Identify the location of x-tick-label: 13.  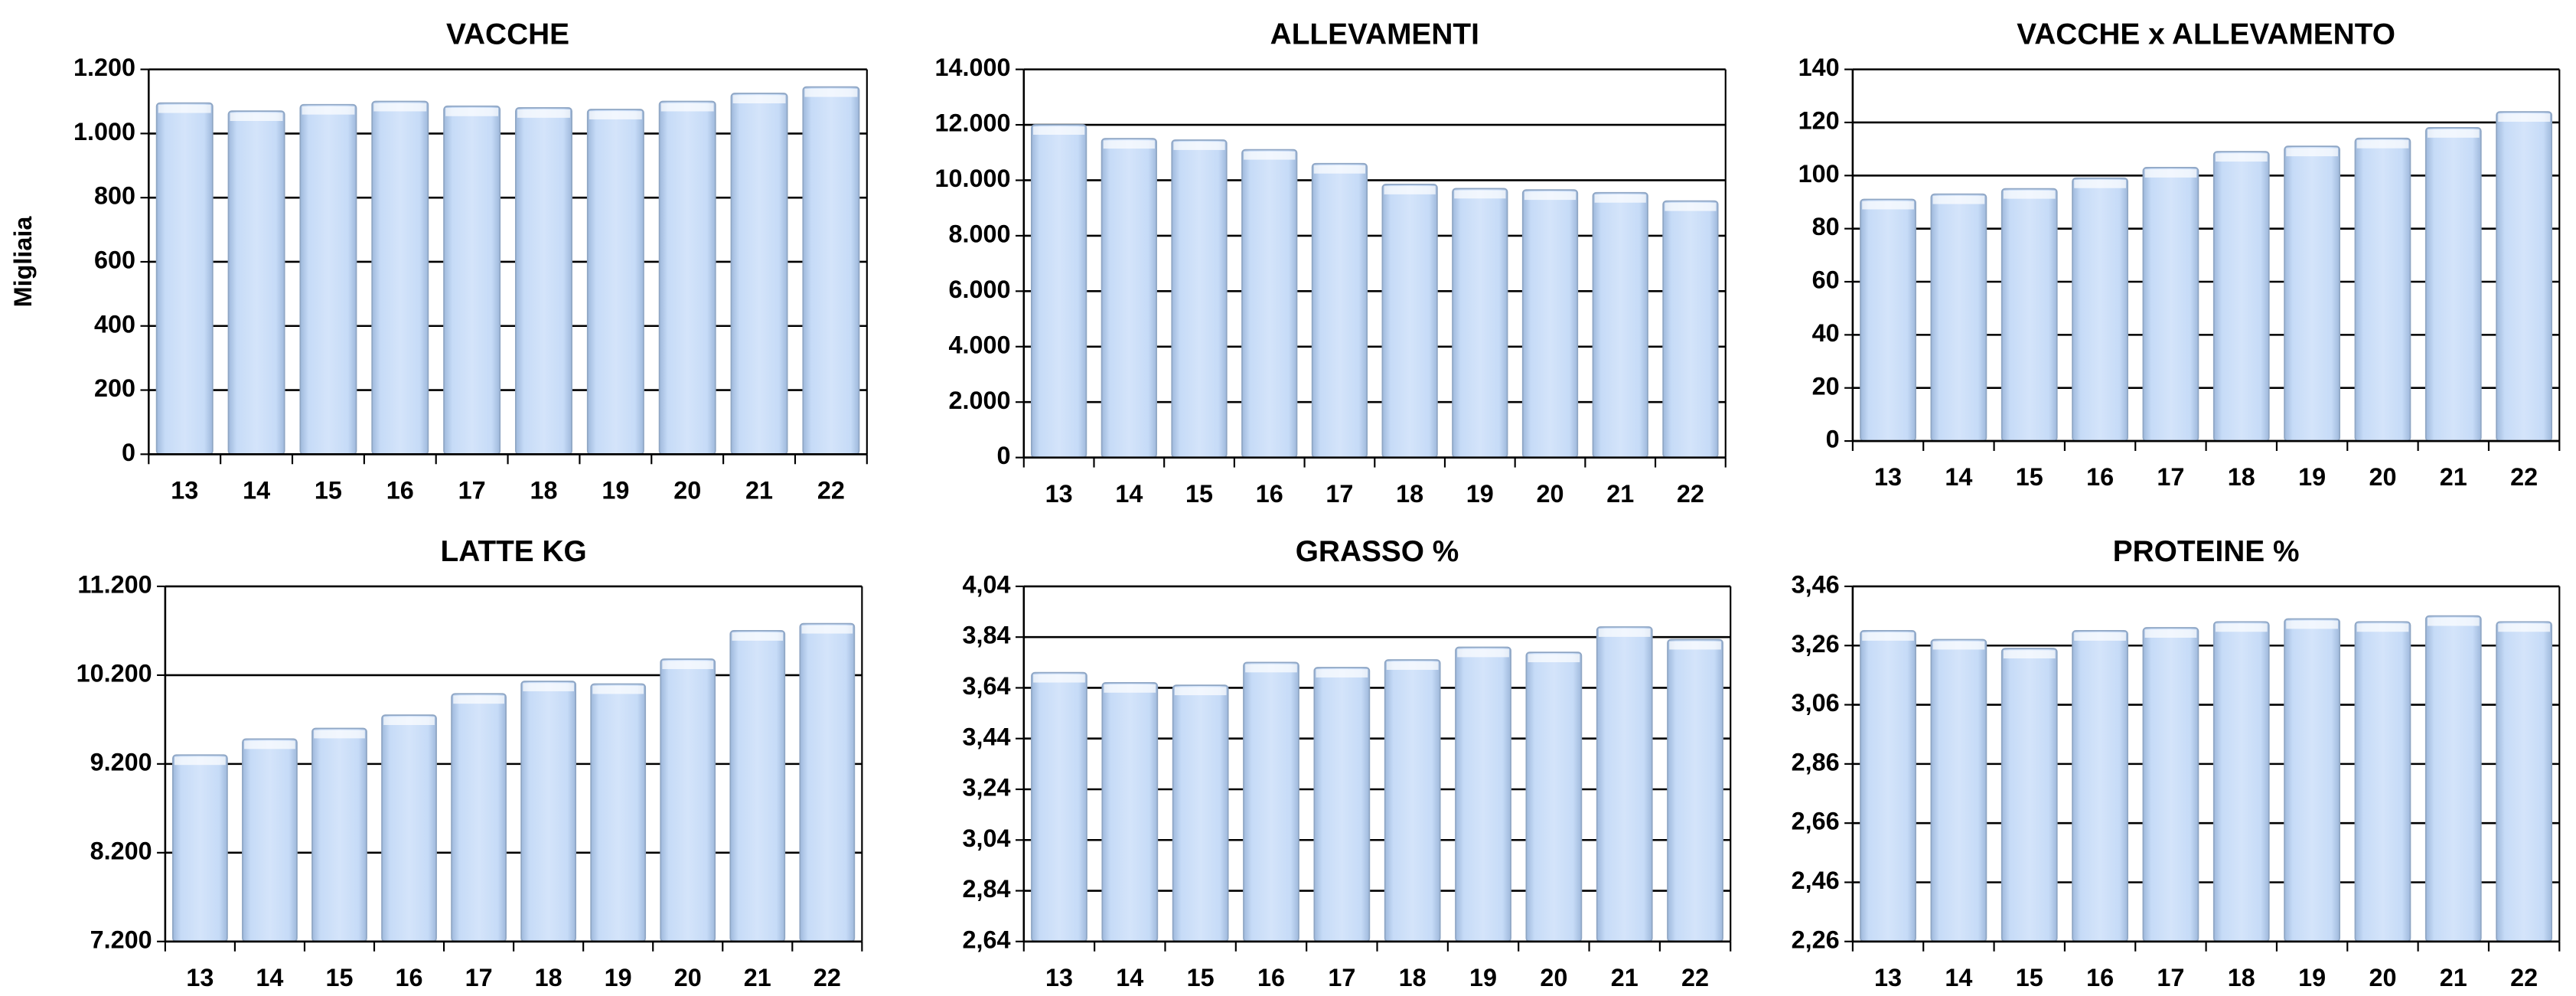
(1888, 977).